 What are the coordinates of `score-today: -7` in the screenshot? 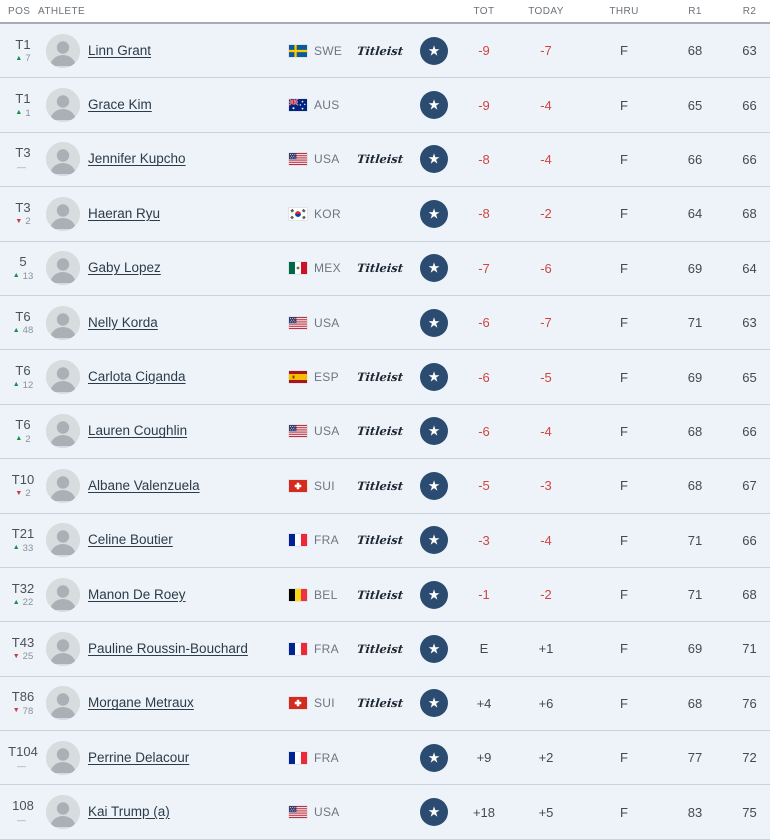 It's located at (546, 323).